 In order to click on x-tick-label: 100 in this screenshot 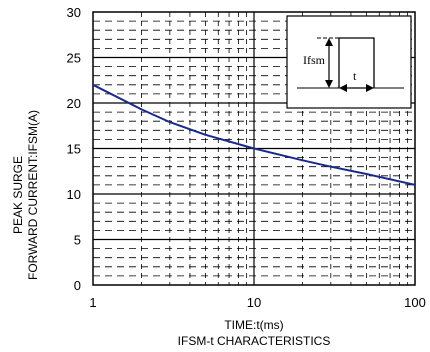, I will do `click(415, 302)`.